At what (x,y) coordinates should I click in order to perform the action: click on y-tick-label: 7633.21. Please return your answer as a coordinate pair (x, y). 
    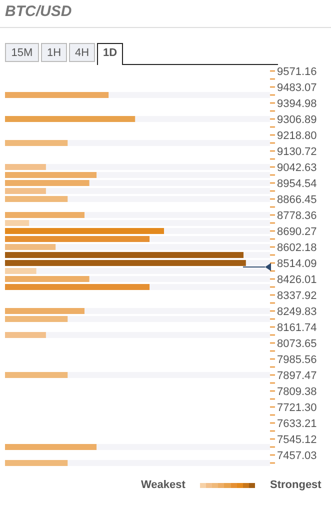
    Looking at the image, I should click on (297, 424).